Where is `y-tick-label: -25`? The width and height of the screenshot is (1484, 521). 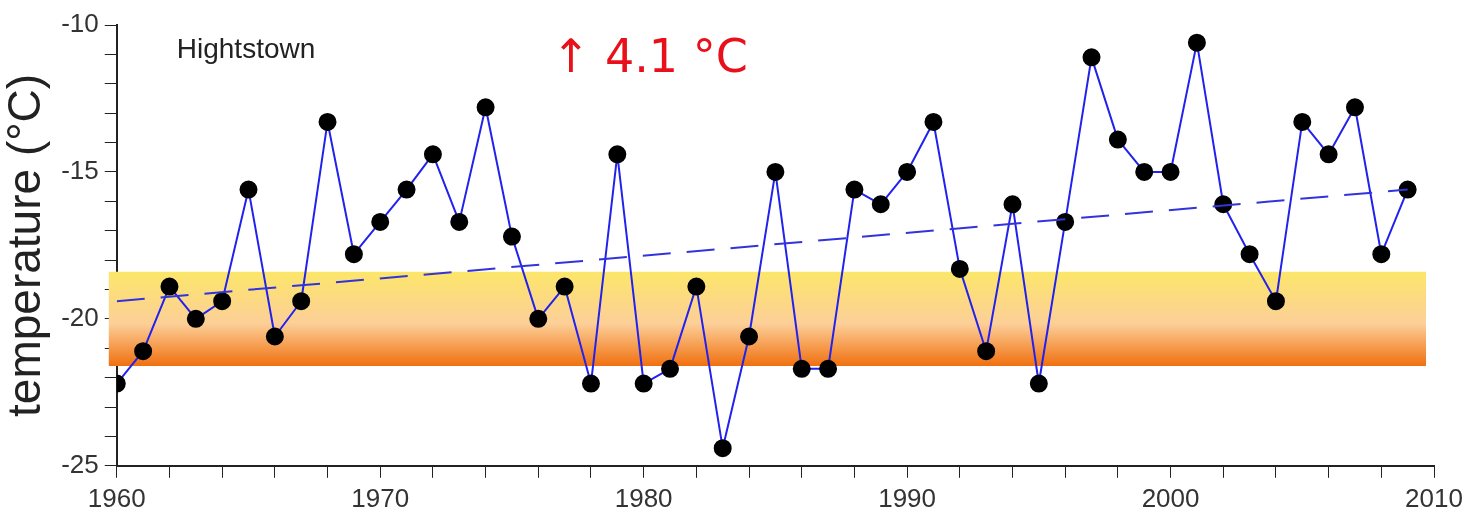
y-tick-label: -25 is located at coordinates (80, 463).